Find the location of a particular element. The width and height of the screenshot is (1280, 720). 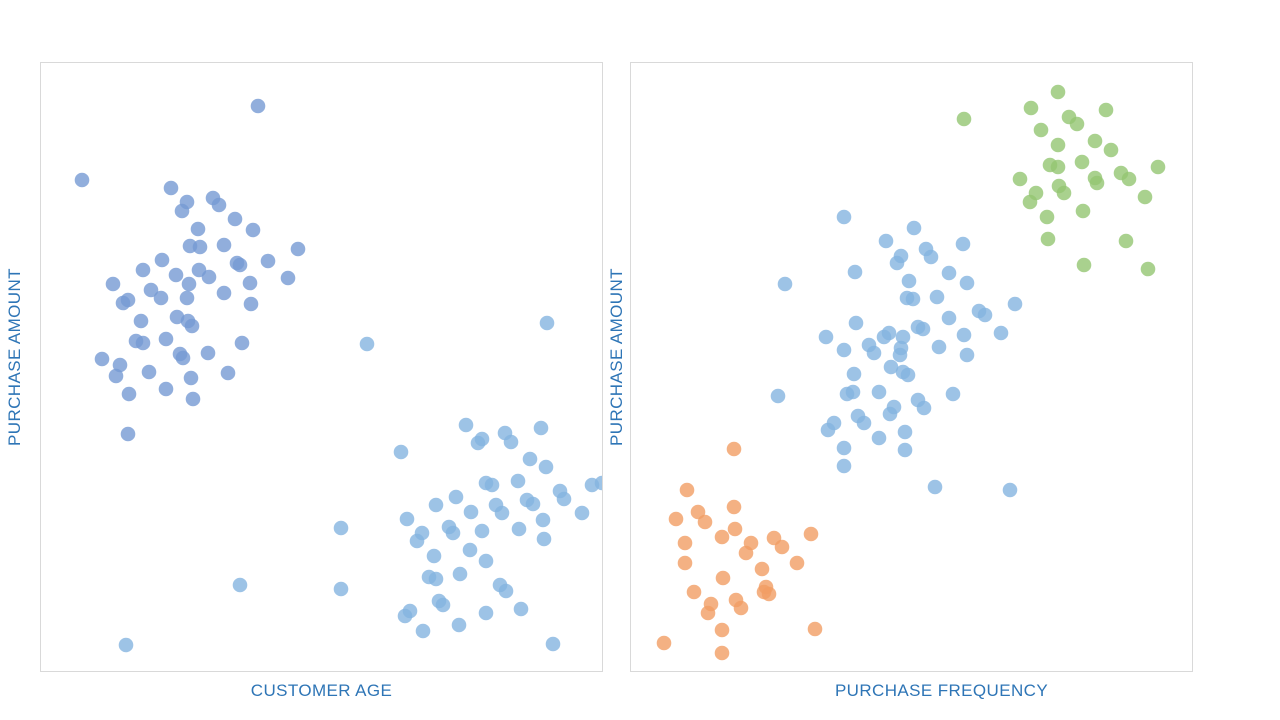

right-chart-x-axis-title: PURCHASE FREQUENCY is located at coordinates (941, 690).